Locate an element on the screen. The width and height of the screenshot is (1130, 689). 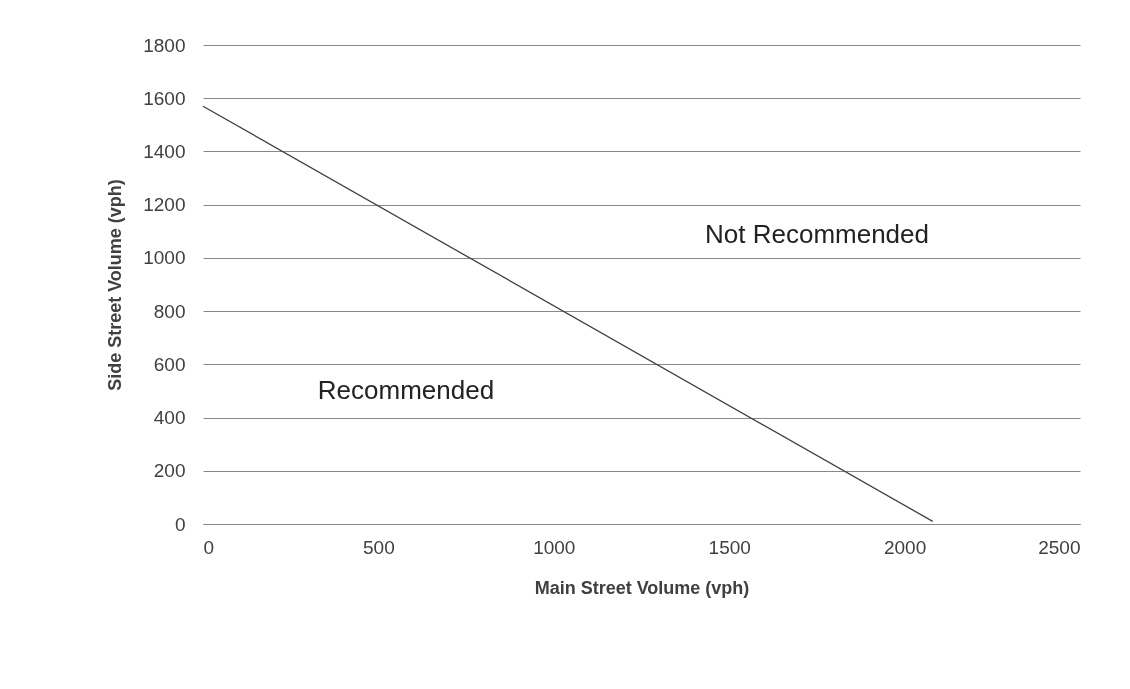
y-tick-label: 200 is located at coordinates (169, 471).